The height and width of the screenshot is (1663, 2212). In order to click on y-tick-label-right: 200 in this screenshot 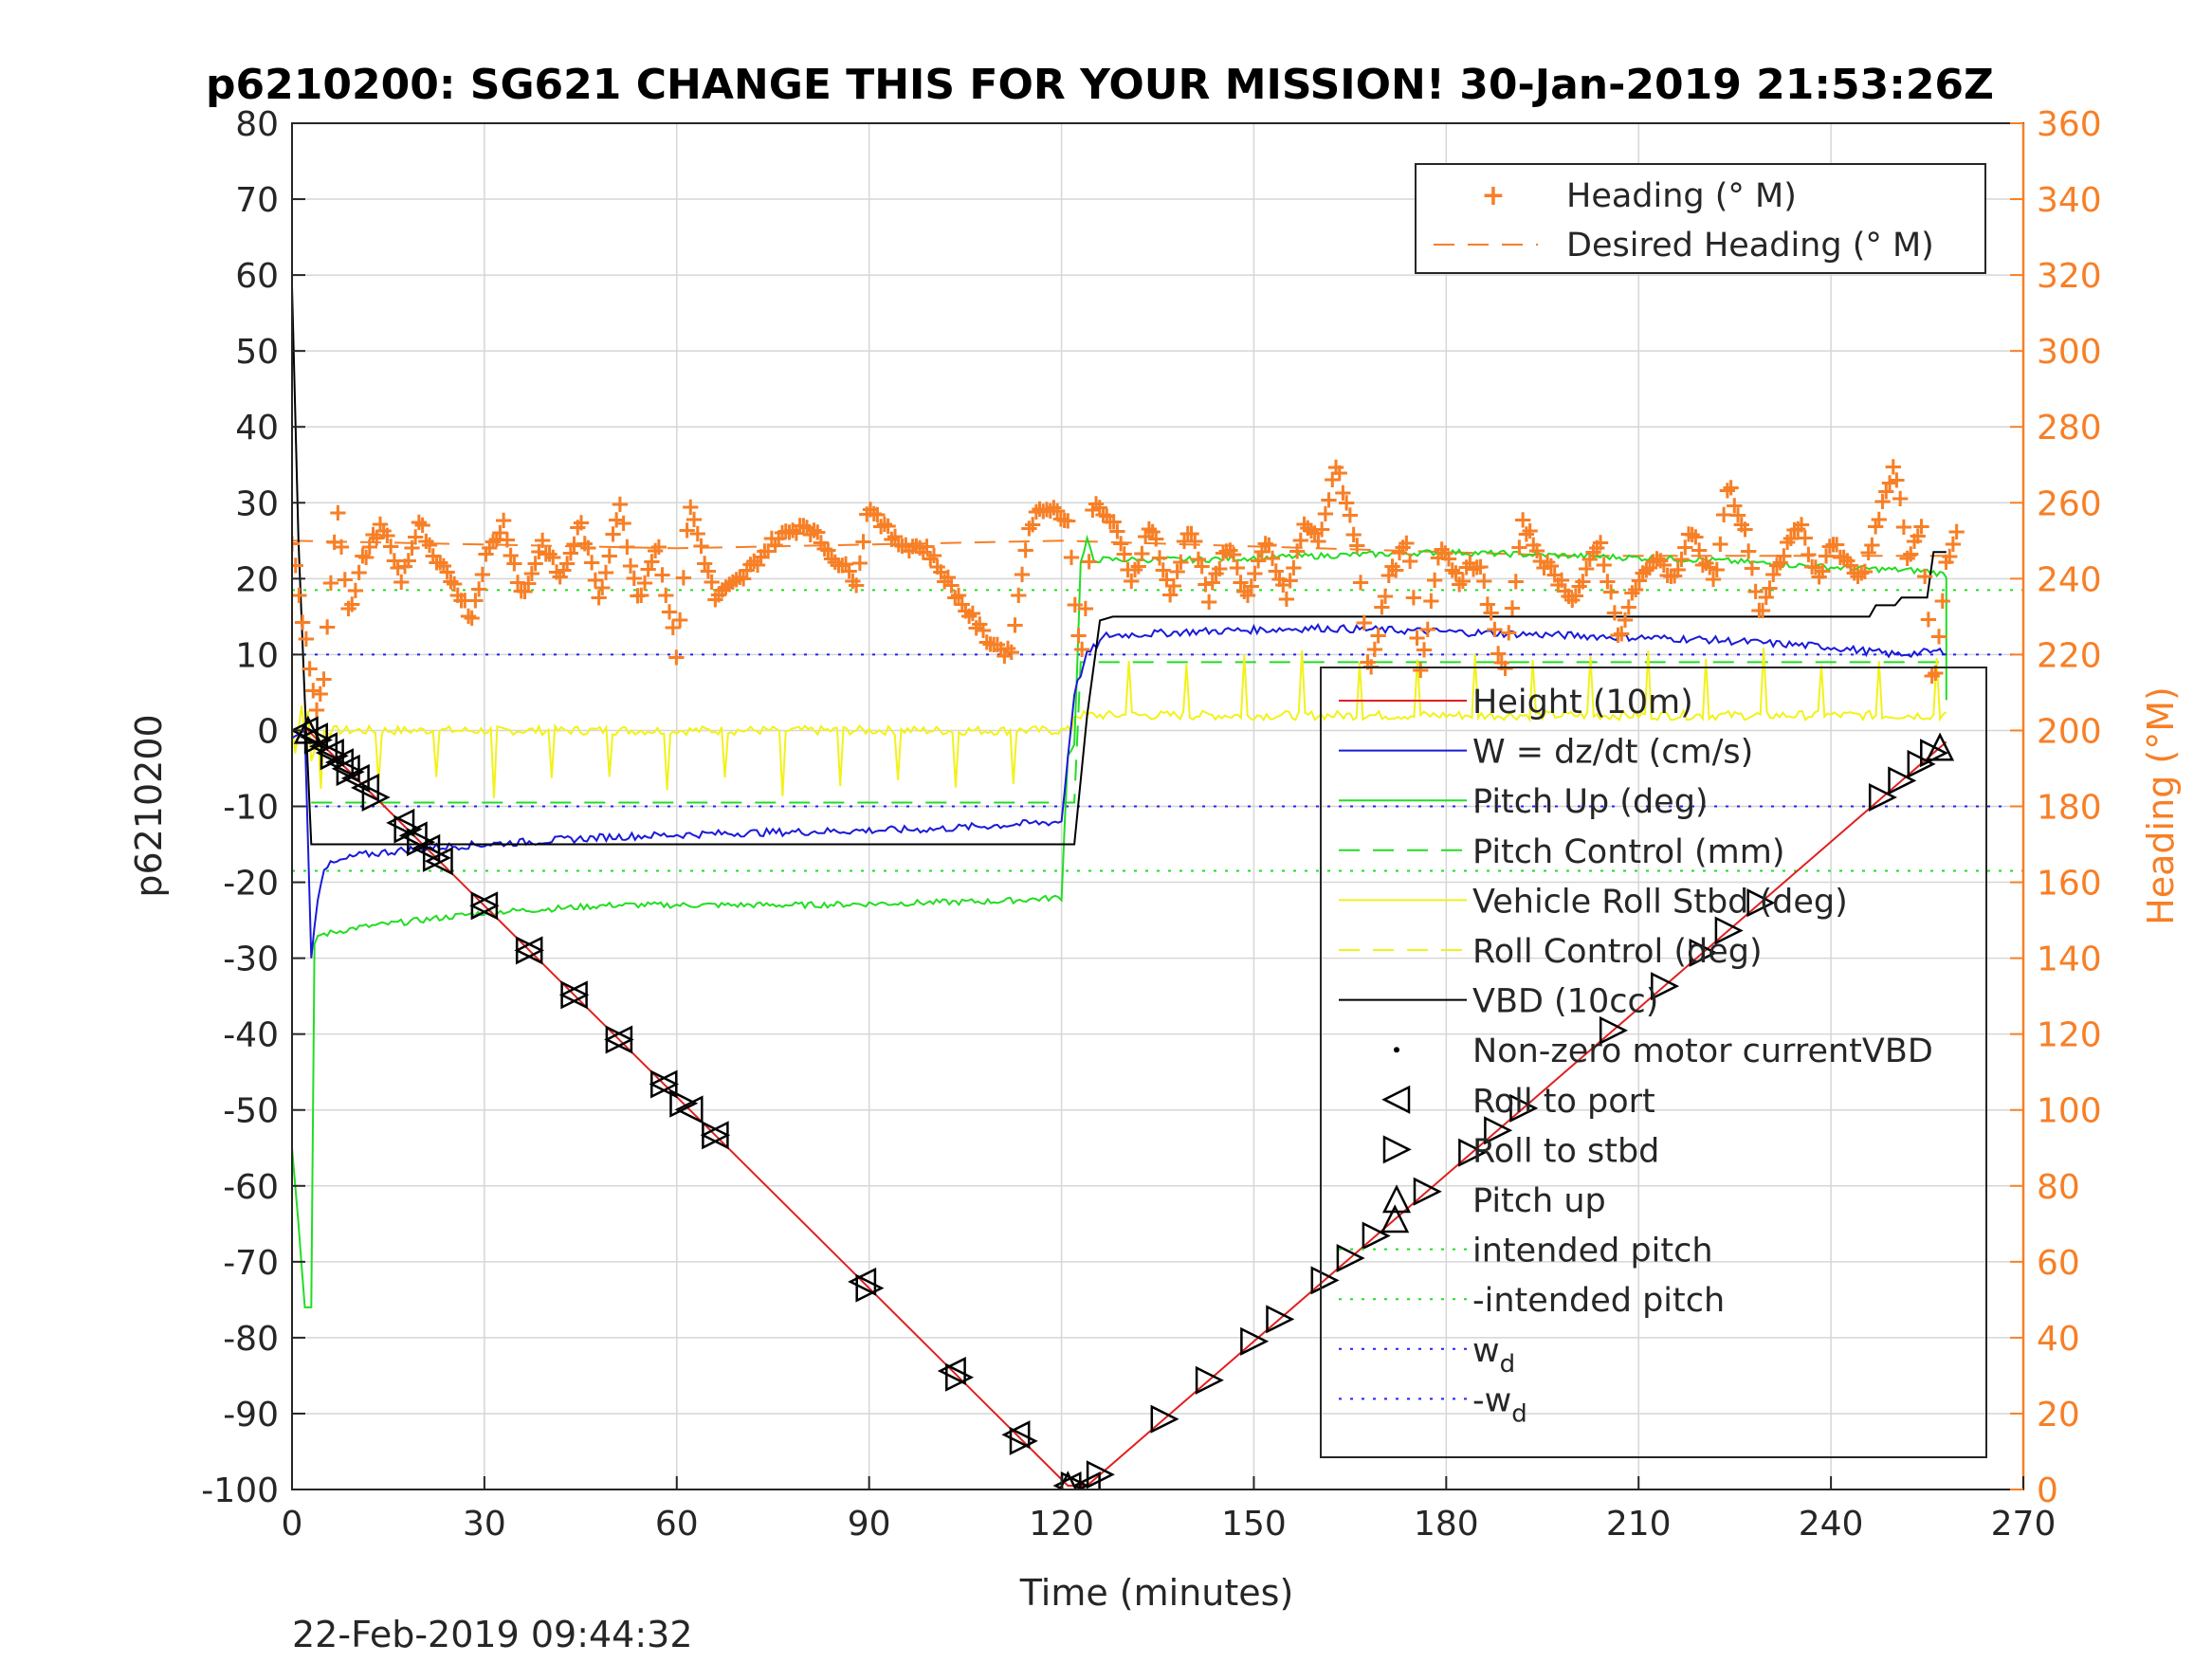, I will do `click(2069, 731)`.